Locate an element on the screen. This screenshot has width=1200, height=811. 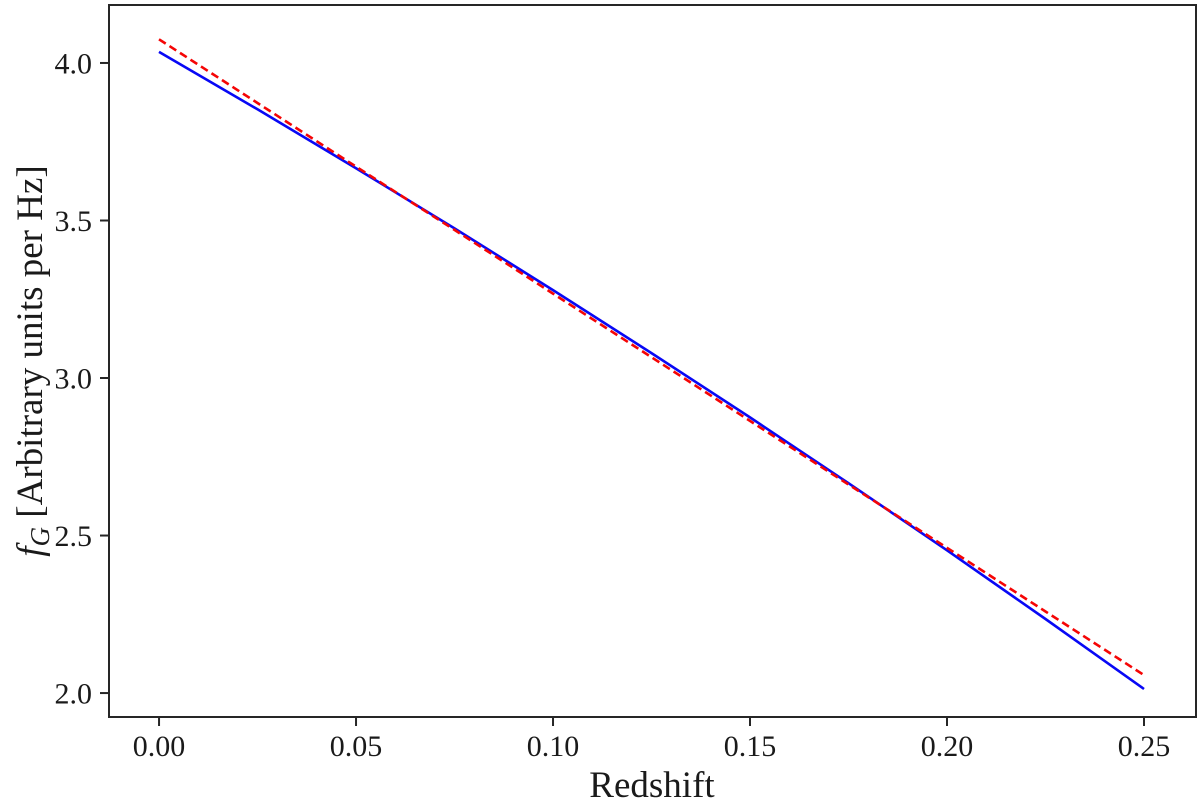
x-tick-label: 0.05 is located at coordinates (356, 746).